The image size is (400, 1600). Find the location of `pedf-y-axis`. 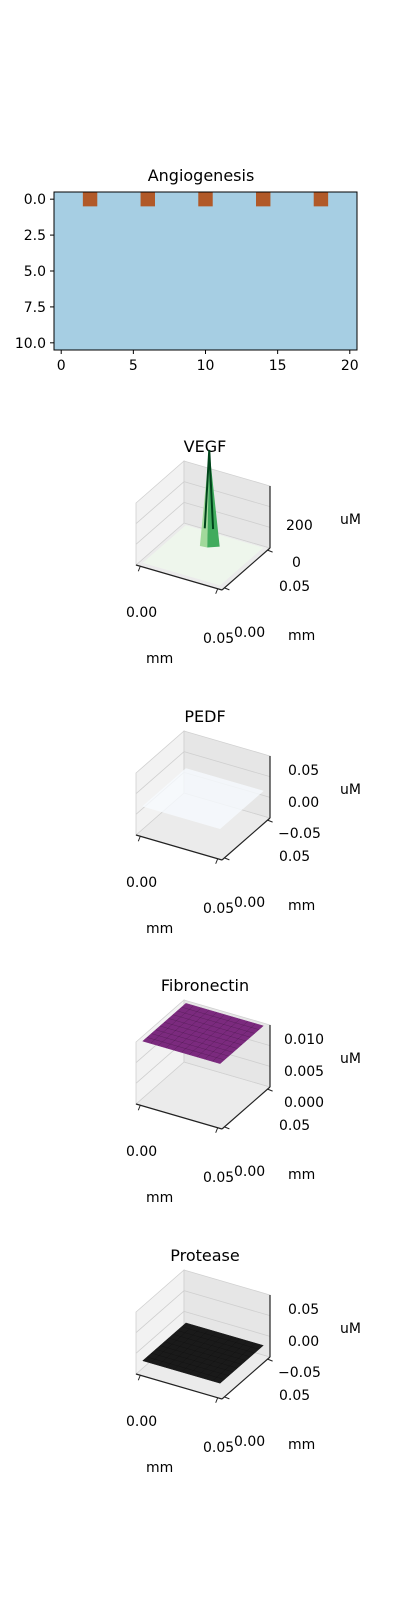

pedf-y-axis is located at coordinates (246, 839).